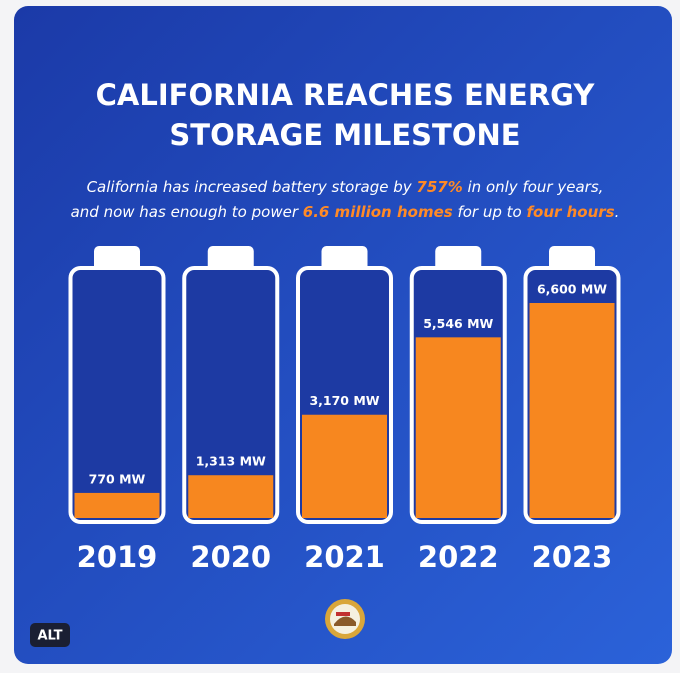 The height and width of the screenshot is (673, 680). What do you see at coordinates (117, 557) in the screenshot?
I see `x-tick-label: 2019` at bounding box center [117, 557].